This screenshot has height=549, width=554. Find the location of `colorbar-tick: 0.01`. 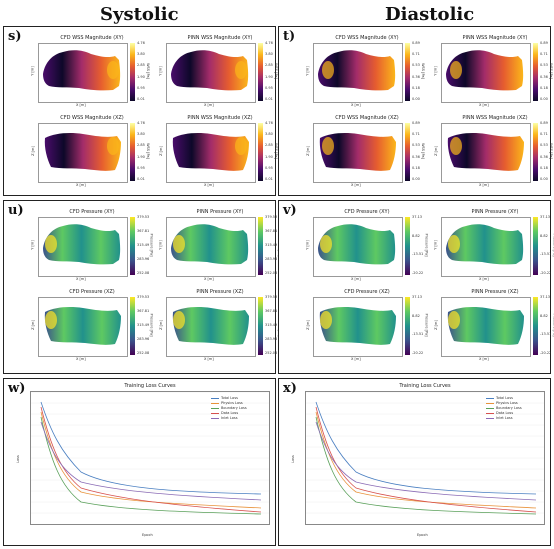

colorbar-tick: 0.01 is located at coordinates (141, 99).